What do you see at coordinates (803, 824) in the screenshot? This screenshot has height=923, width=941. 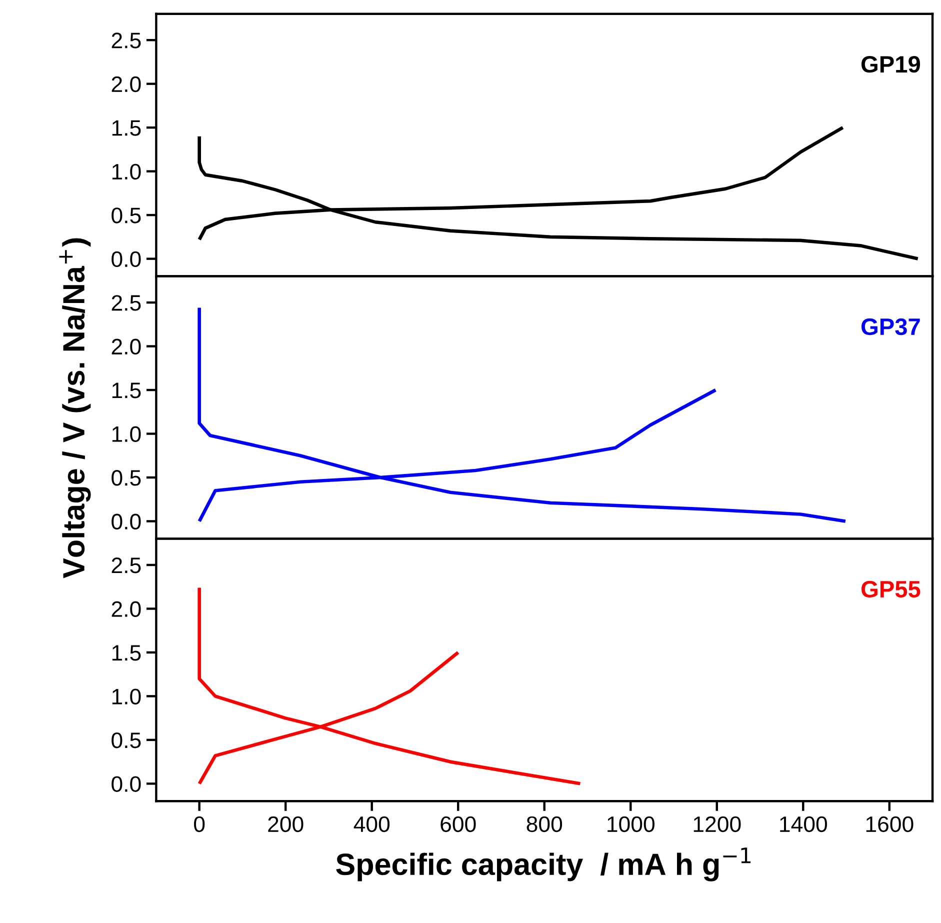 I see `x-tick-label: 1400` at bounding box center [803, 824].